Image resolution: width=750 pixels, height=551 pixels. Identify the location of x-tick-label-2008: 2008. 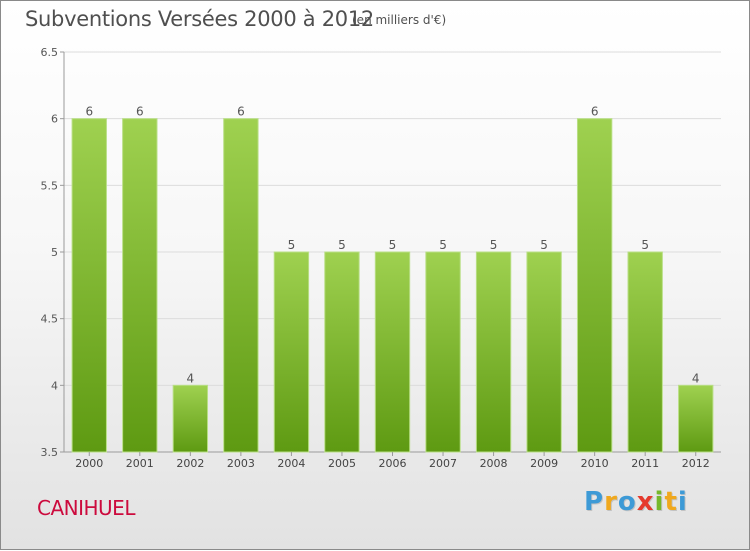
(494, 463).